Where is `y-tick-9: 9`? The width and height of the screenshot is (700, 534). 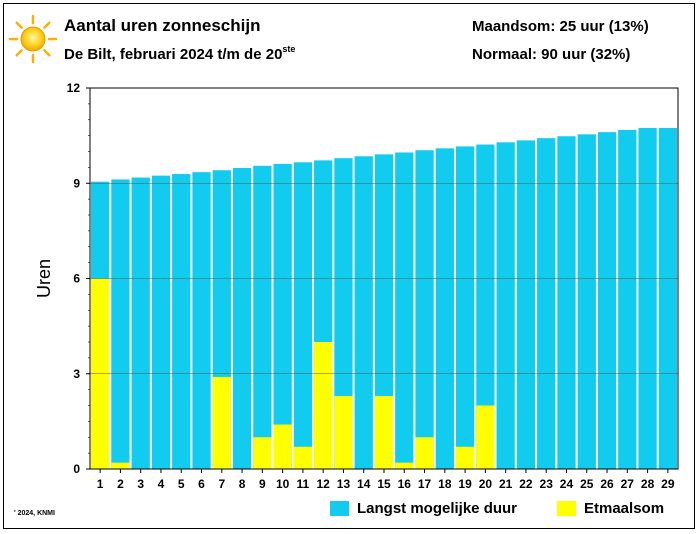 y-tick-9: 9 is located at coordinates (76, 183).